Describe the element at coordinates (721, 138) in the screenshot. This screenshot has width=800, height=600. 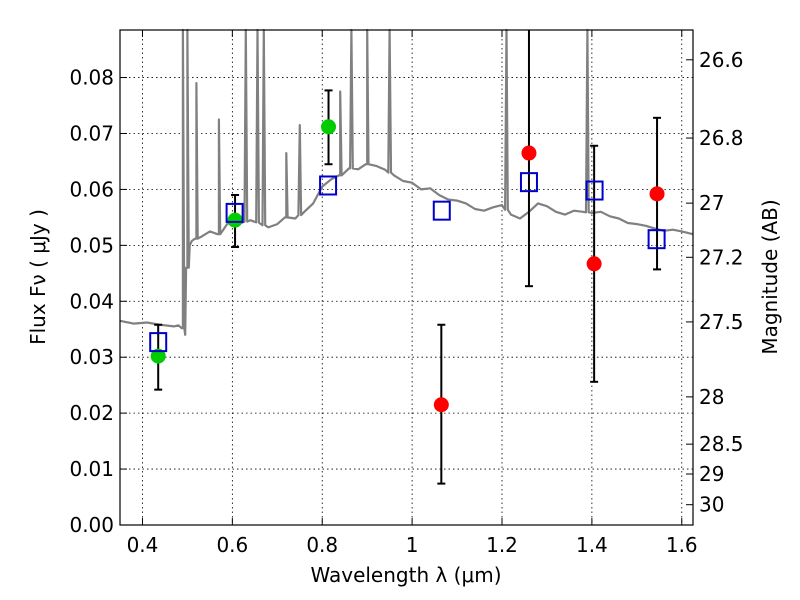
I see `right-tick-label: 26.8` at that location.